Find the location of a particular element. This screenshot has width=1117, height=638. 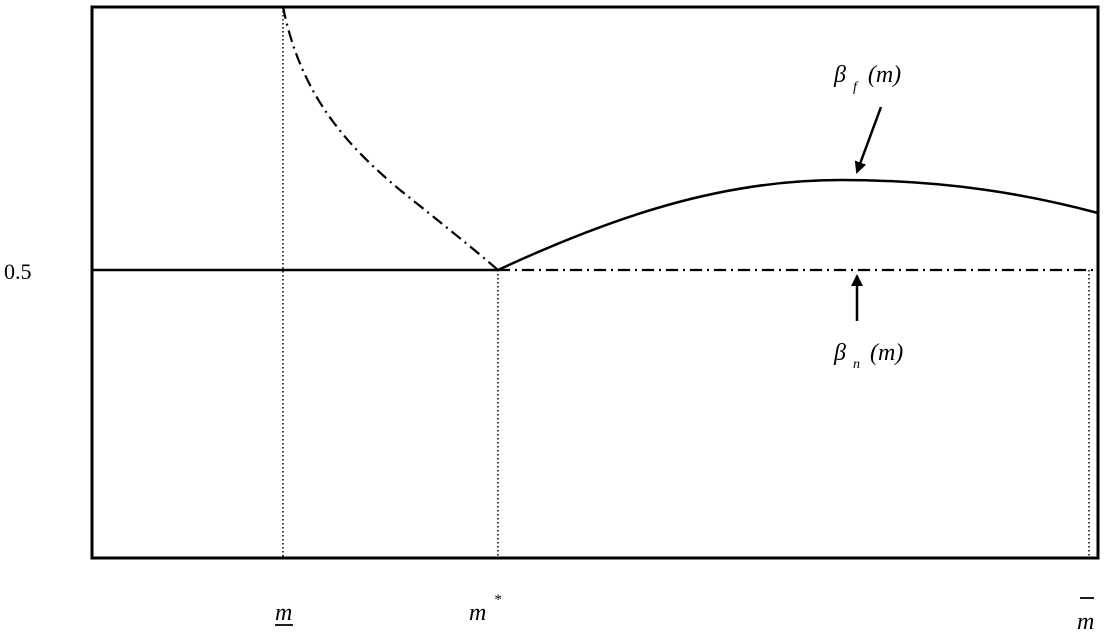

m-star-base: m is located at coordinates (477, 613).